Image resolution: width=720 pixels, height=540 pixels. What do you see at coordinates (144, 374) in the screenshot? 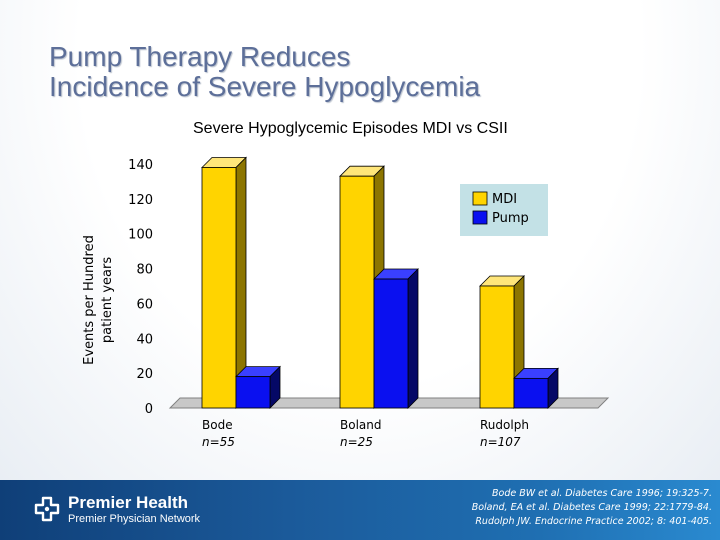
I see `y-tick-label: 20` at bounding box center [144, 374].